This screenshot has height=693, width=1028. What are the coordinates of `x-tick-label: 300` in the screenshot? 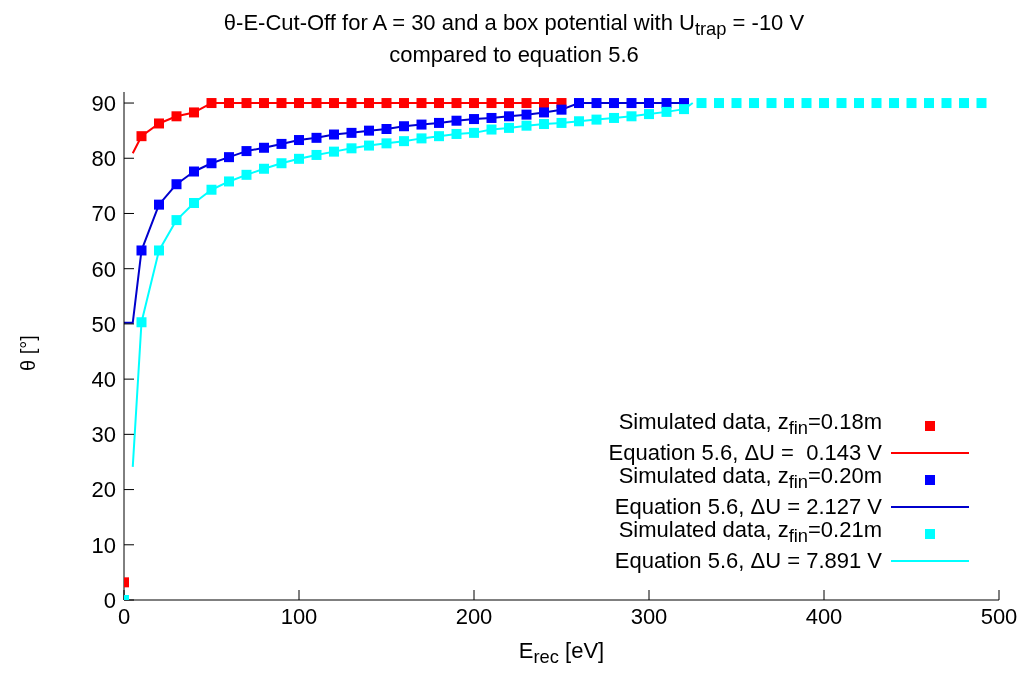 It's located at (649, 616).